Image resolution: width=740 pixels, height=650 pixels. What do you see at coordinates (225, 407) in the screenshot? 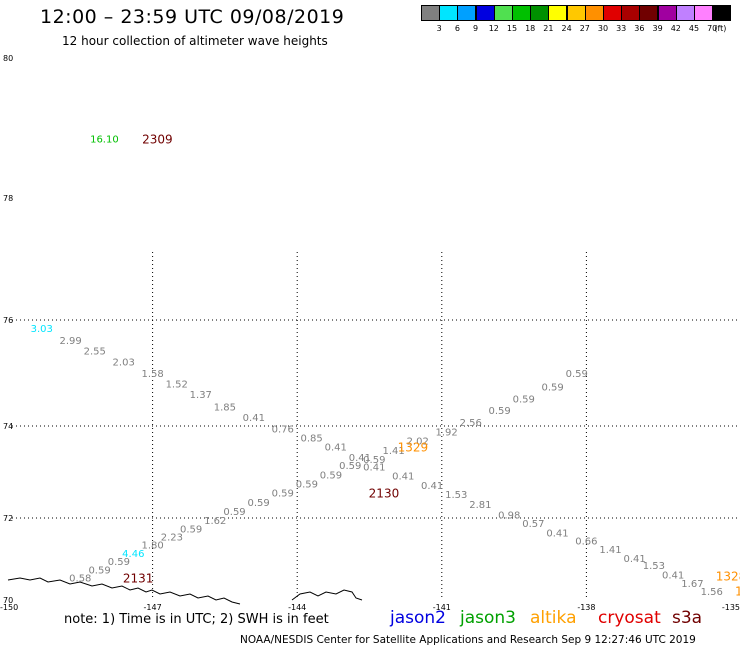
I see `wave-height-value: 1.85` at bounding box center [225, 407].